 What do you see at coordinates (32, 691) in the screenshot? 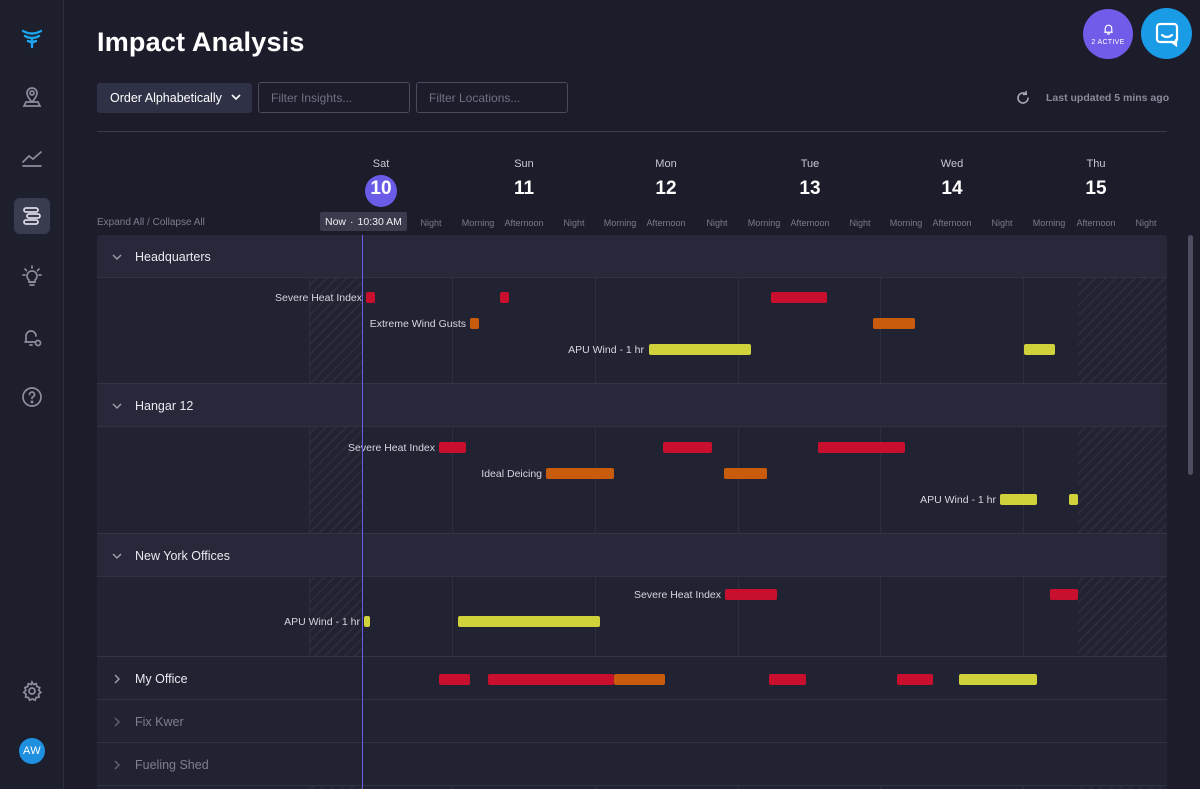
I see `settings-icon` at bounding box center [32, 691].